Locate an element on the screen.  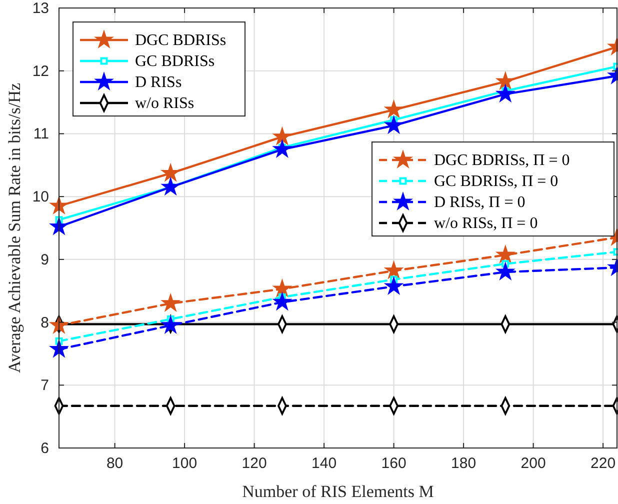
y-tick-label: 13 is located at coordinates (40, 8).